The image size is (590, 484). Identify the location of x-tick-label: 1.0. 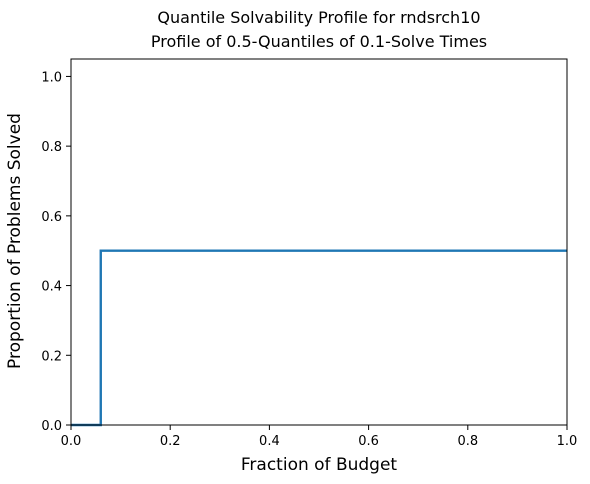
(567, 441).